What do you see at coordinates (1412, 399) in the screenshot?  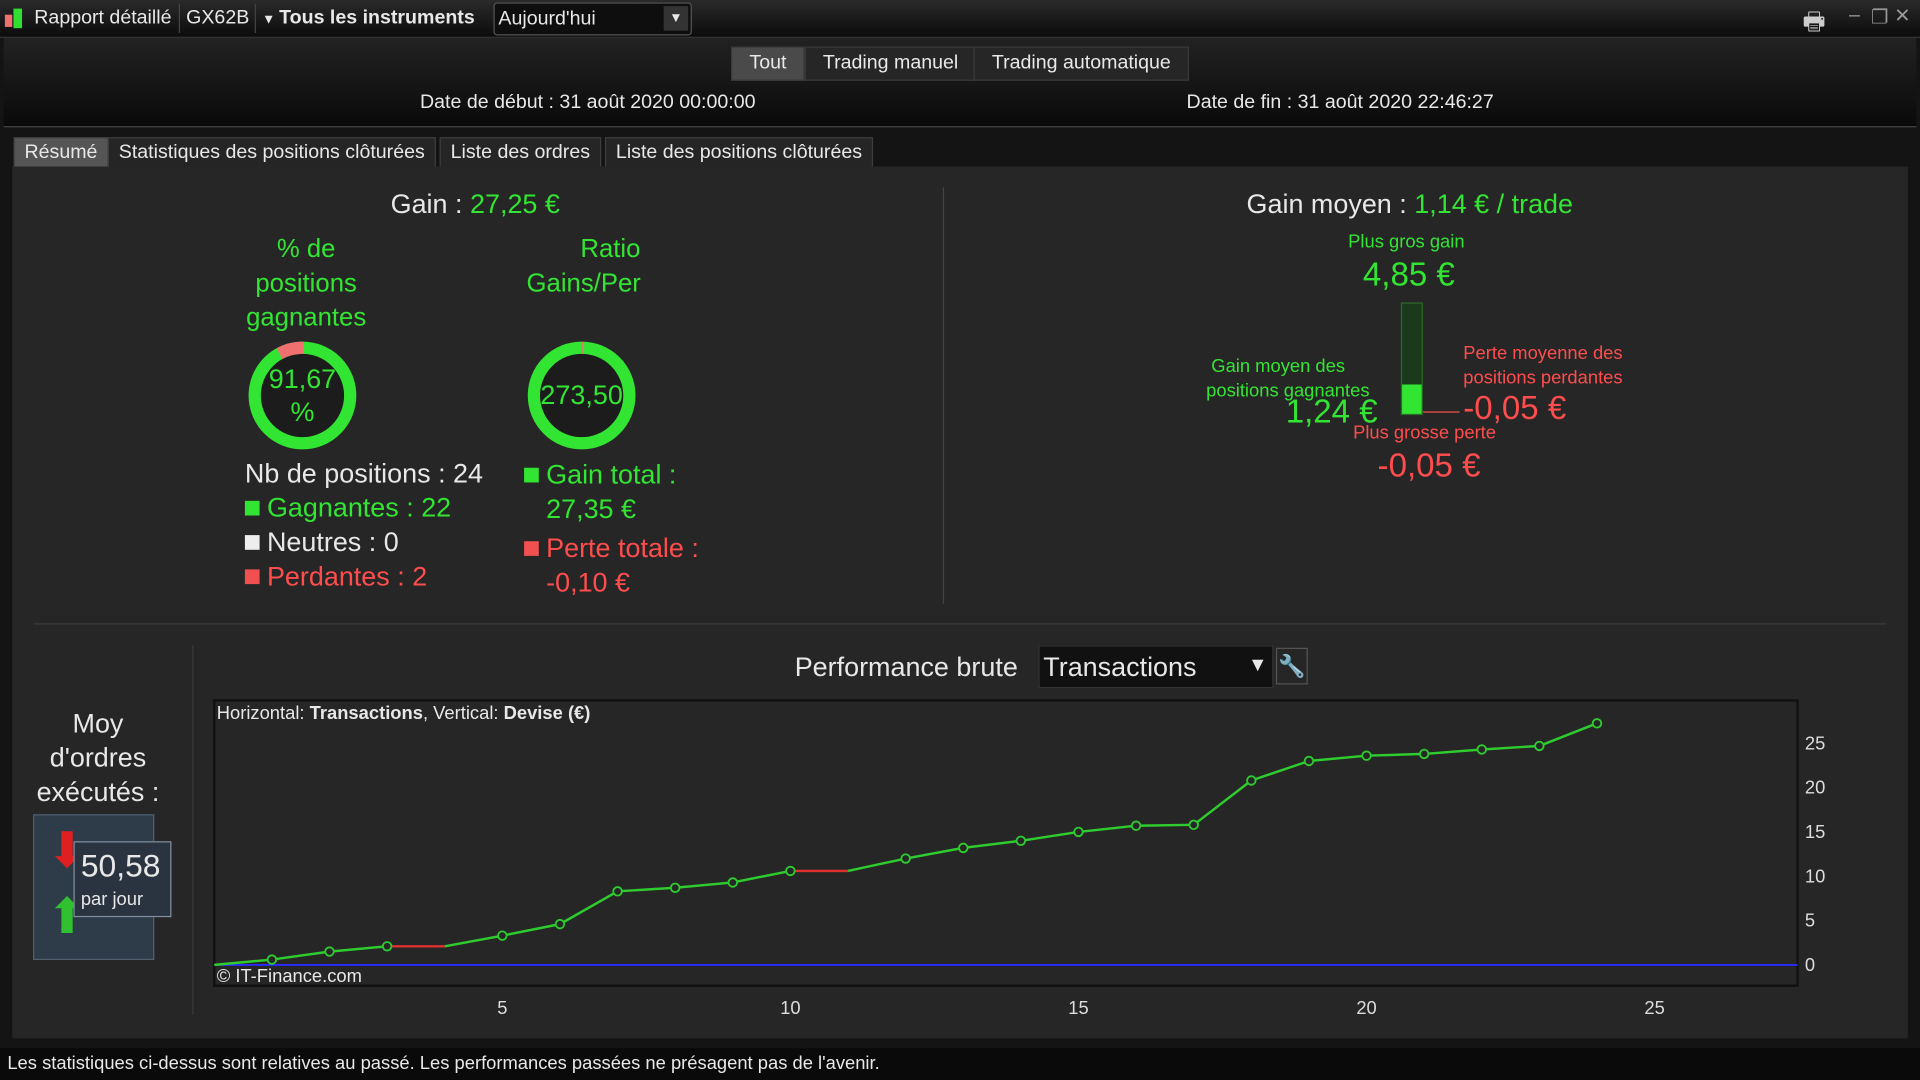 I see `avg-gain-fill` at bounding box center [1412, 399].